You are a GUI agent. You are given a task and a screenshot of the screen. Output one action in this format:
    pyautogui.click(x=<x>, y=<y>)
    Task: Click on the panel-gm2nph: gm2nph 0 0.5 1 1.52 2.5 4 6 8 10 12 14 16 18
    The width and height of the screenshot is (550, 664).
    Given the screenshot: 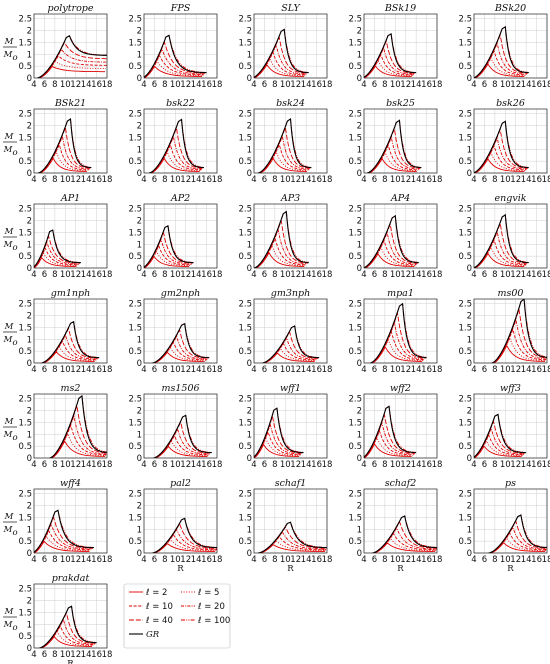 What is the action you would take?
    pyautogui.click(x=175, y=331)
    